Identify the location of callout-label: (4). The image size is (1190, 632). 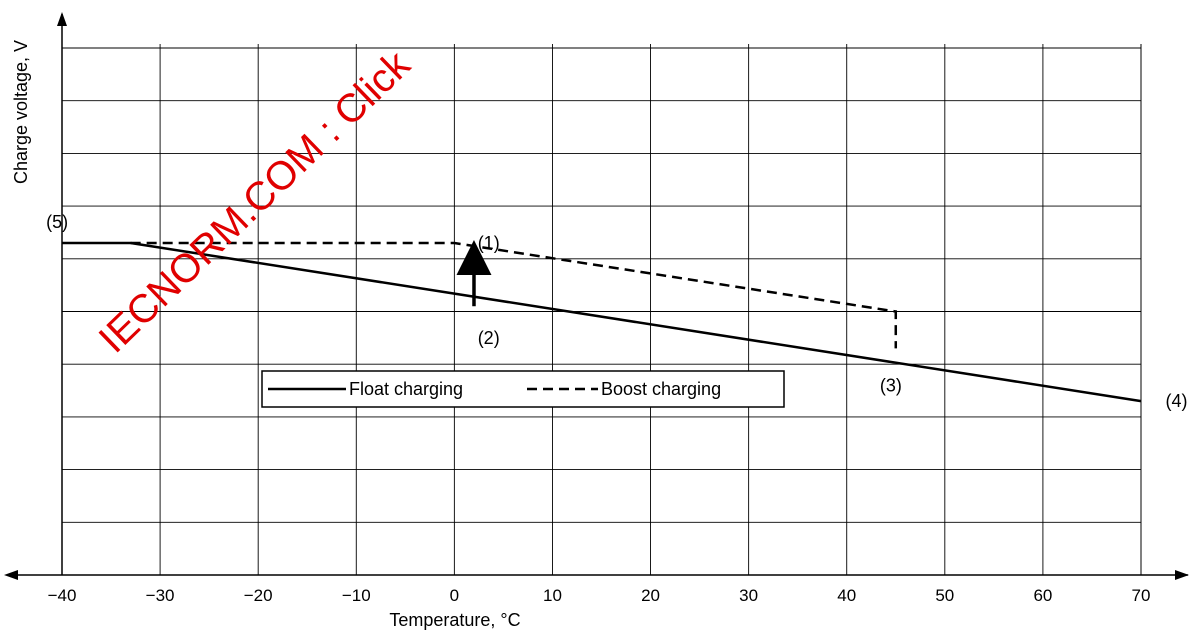
(1177, 401).